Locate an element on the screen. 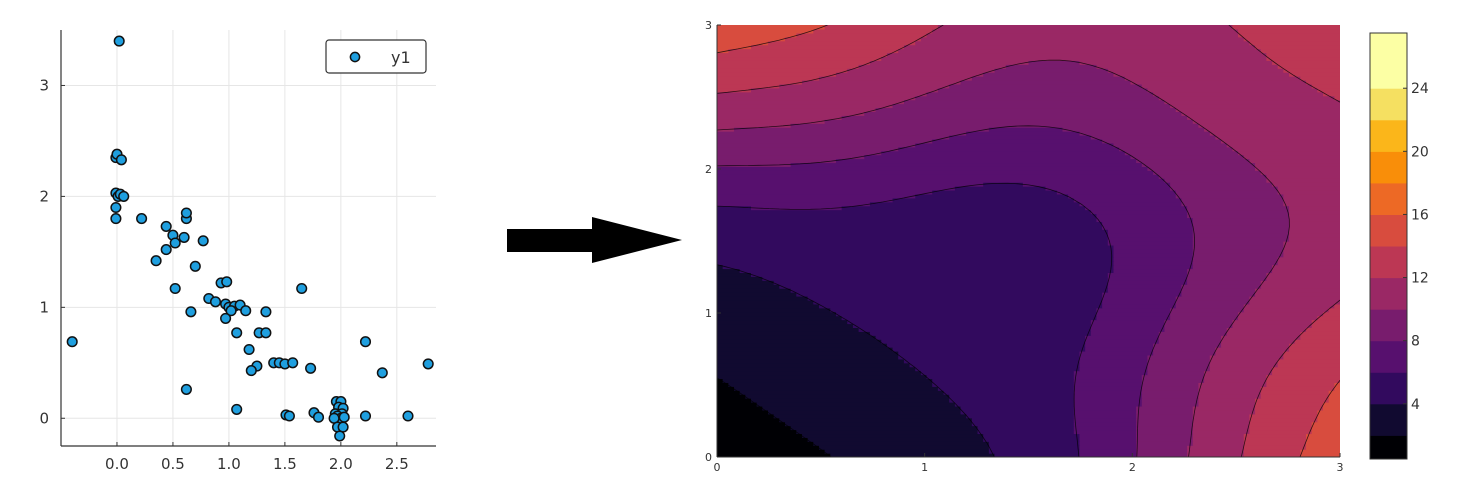 The height and width of the screenshot is (503, 1460). contour-x-tick-label: 0 is located at coordinates (717, 467).